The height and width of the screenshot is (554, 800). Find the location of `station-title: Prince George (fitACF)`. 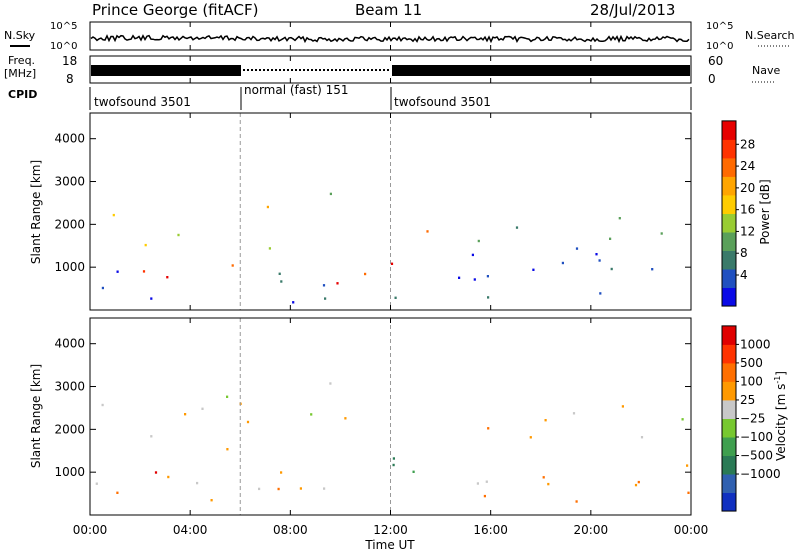

station-title: Prince George (fitACF) is located at coordinates (175, 10).